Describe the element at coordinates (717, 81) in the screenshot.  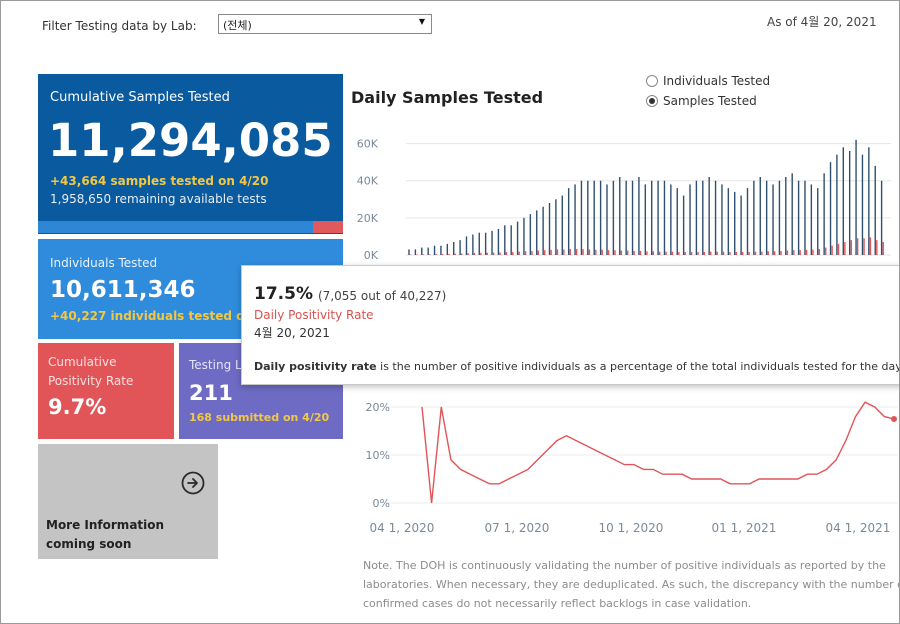
I see `radio-individuals-label: Individuals Tested` at that location.